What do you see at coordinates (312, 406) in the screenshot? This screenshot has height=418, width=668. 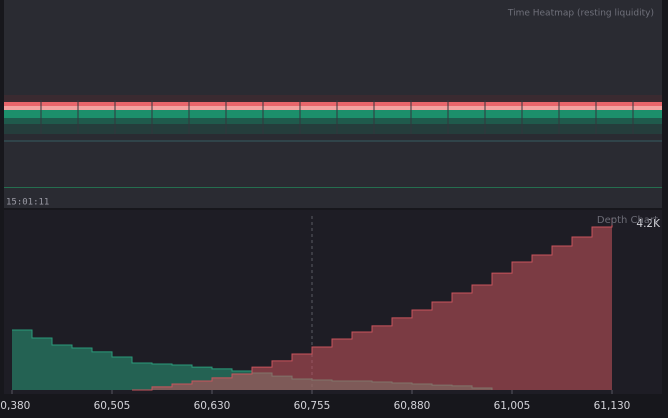 I see `x-tick-label: 60,755` at bounding box center [312, 406].